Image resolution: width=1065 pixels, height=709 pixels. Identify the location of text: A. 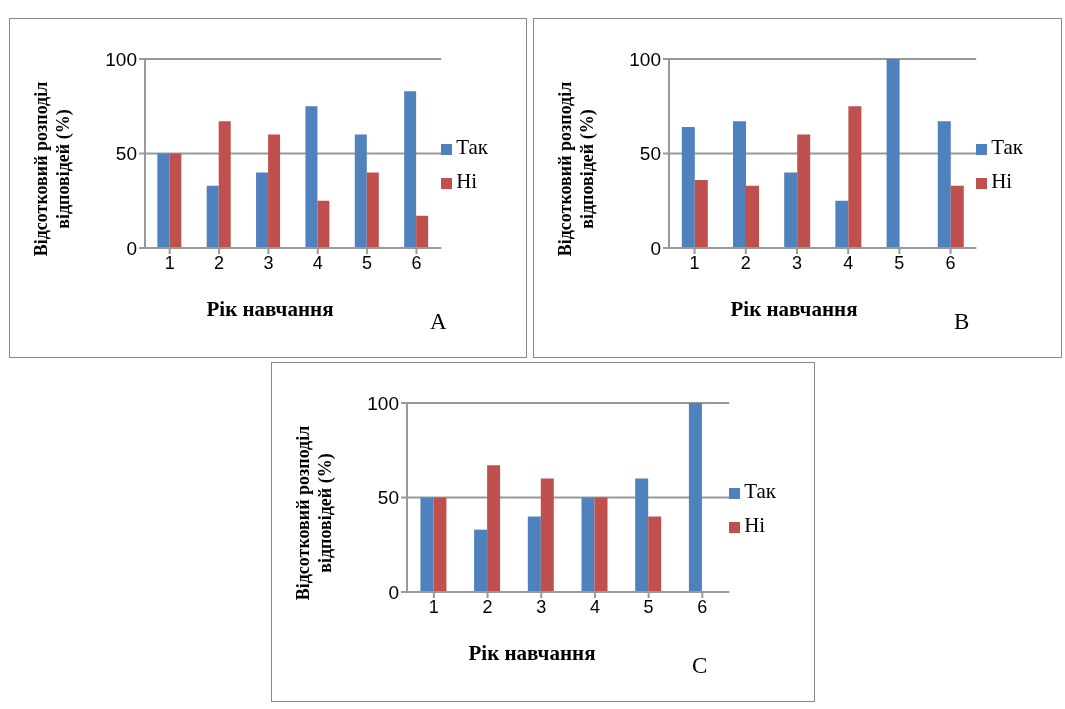
(438, 322).